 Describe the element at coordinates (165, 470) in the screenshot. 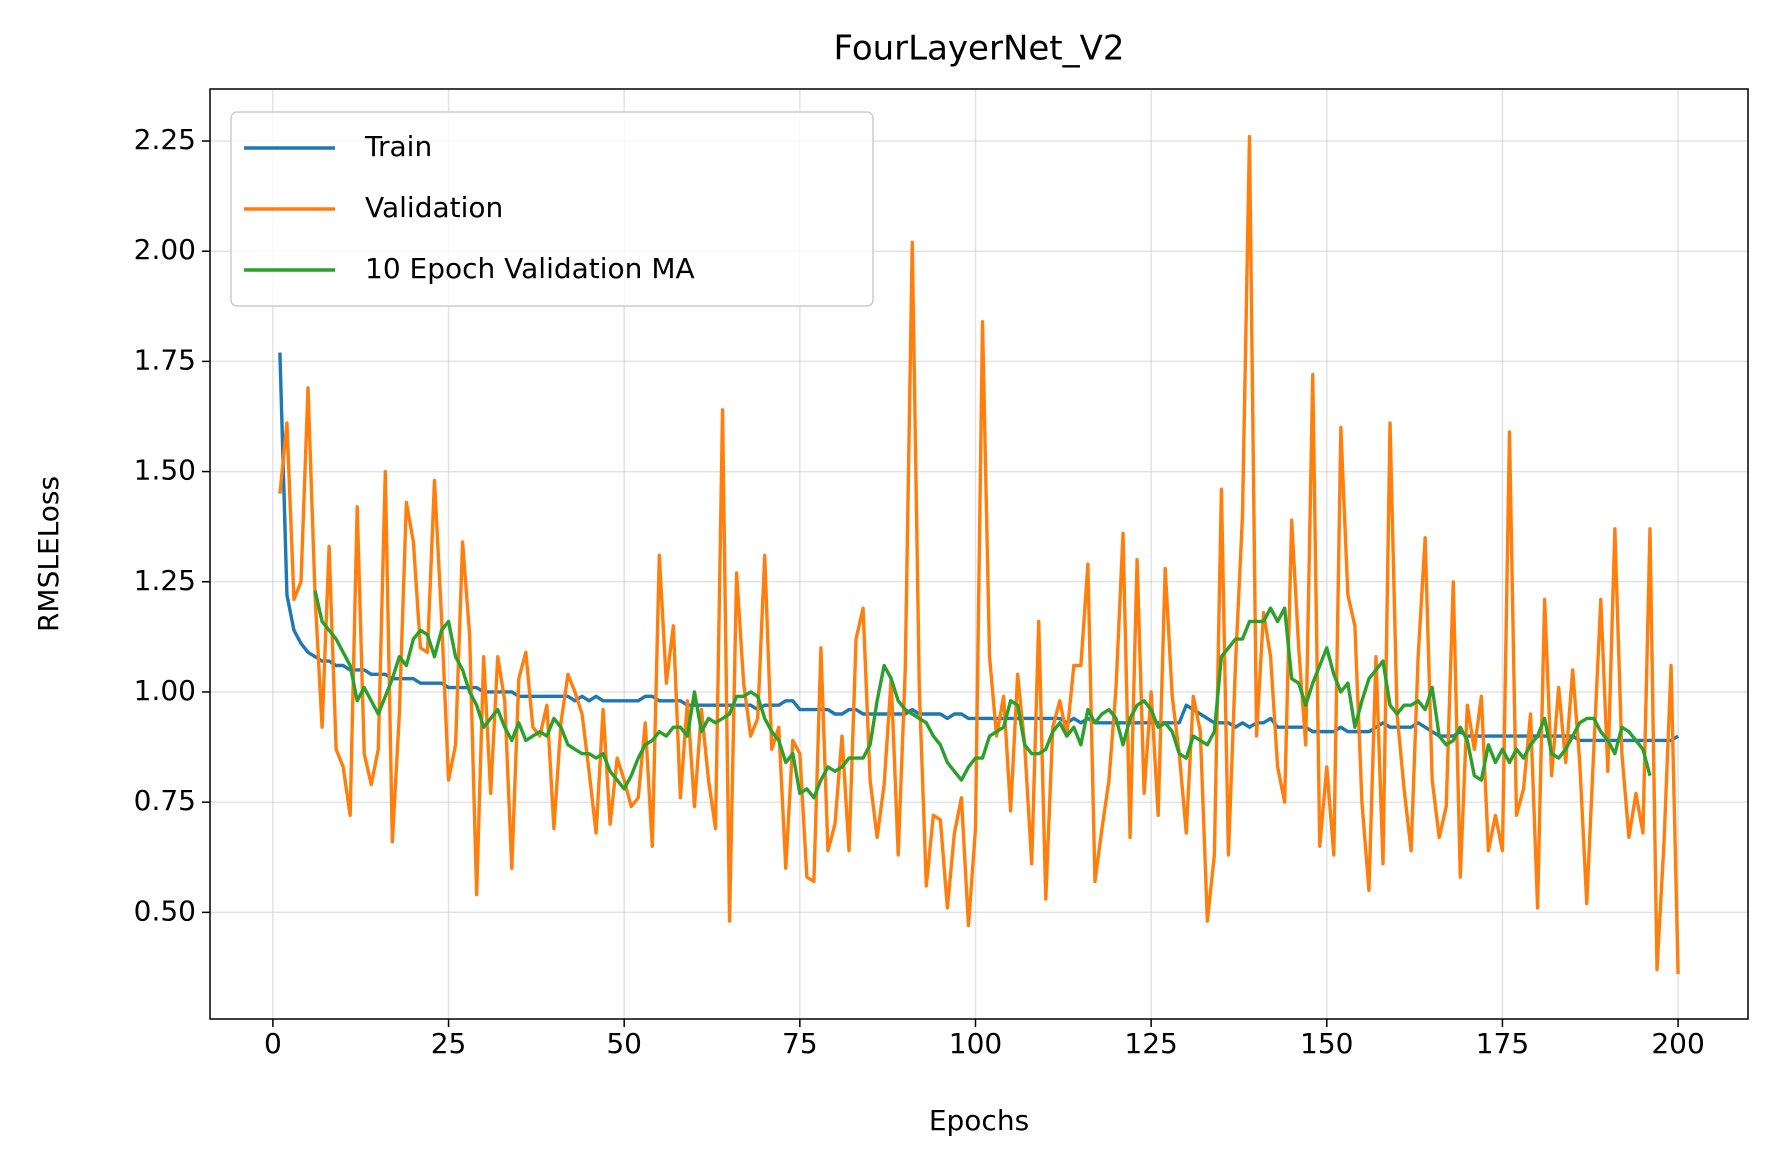

I see `y-tick-label: 1.50` at that location.